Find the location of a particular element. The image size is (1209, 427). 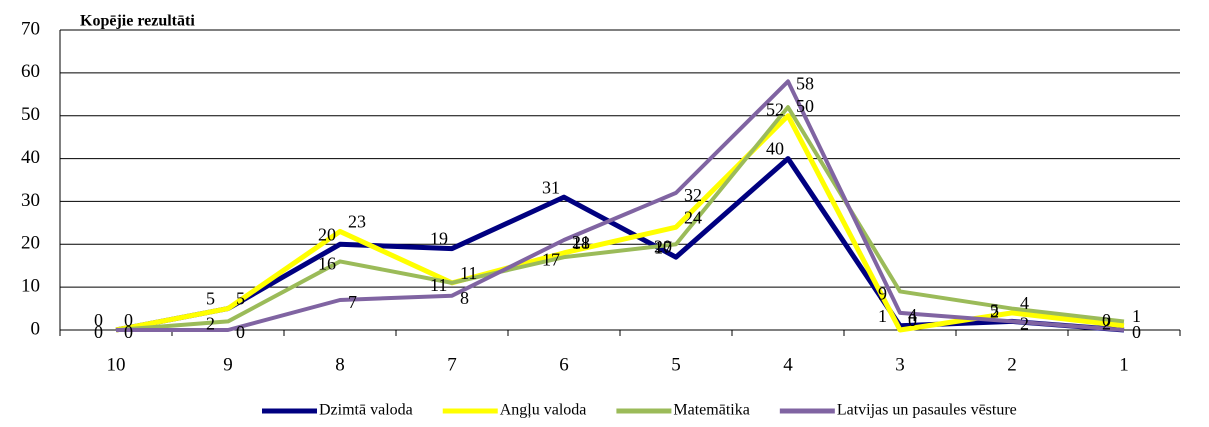

data-label: 52 is located at coordinates (775, 109).